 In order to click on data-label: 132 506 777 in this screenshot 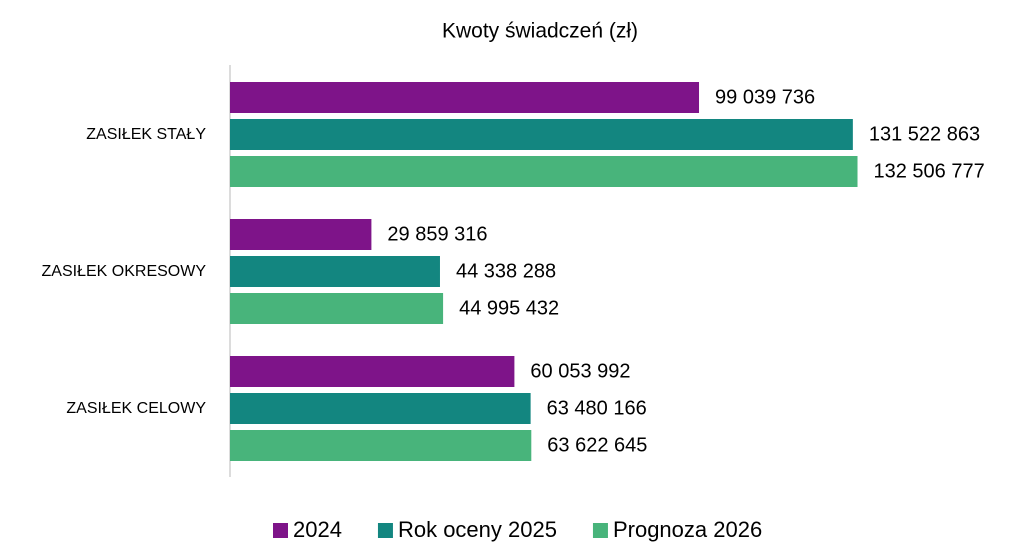, I will do `click(929, 171)`.